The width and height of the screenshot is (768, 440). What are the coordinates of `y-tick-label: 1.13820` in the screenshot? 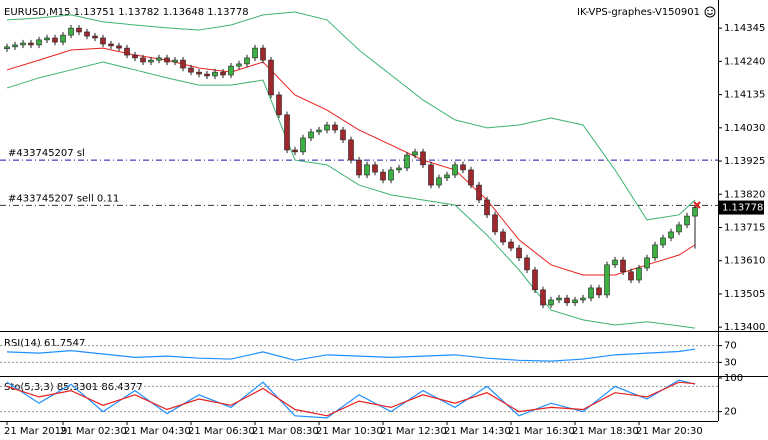 It's located at (744, 194).